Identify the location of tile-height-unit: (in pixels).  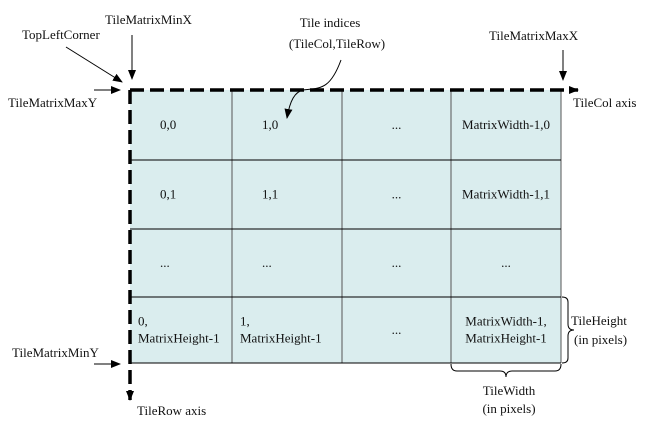
(600, 339).